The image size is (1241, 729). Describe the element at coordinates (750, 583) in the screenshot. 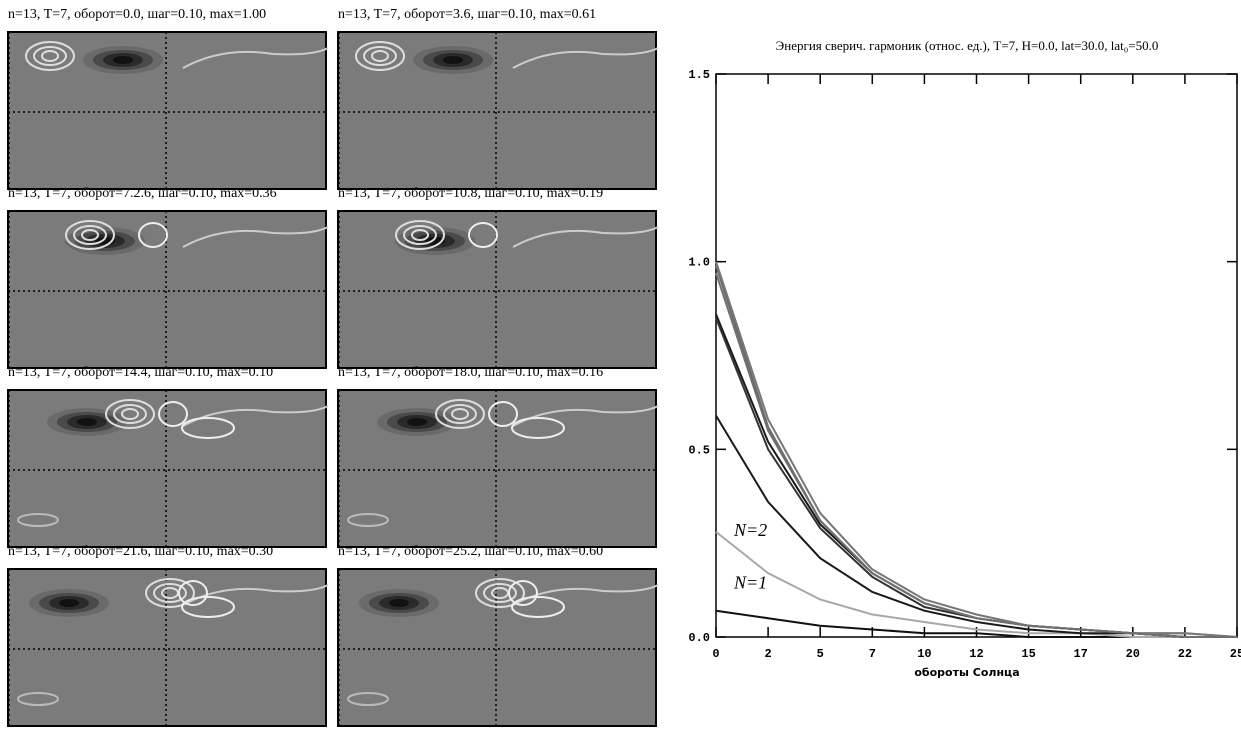

I see `series-label: N=1` at that location.